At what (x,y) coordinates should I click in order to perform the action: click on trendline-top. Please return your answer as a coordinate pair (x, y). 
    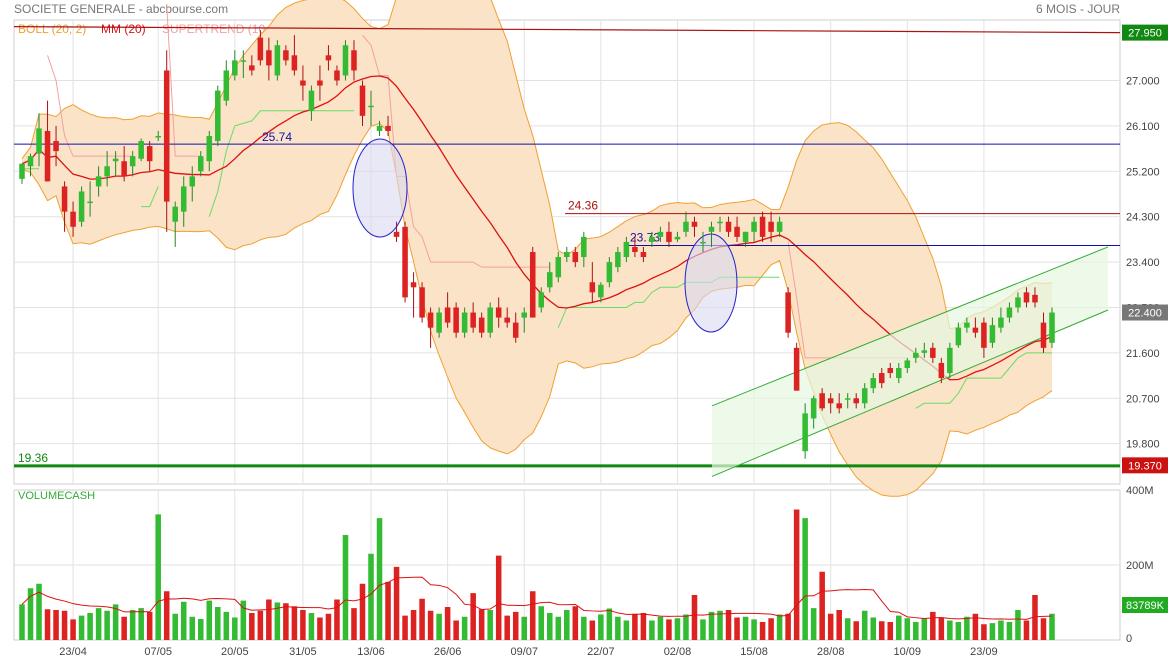
    Looking at the image, I should click on (567, 30).